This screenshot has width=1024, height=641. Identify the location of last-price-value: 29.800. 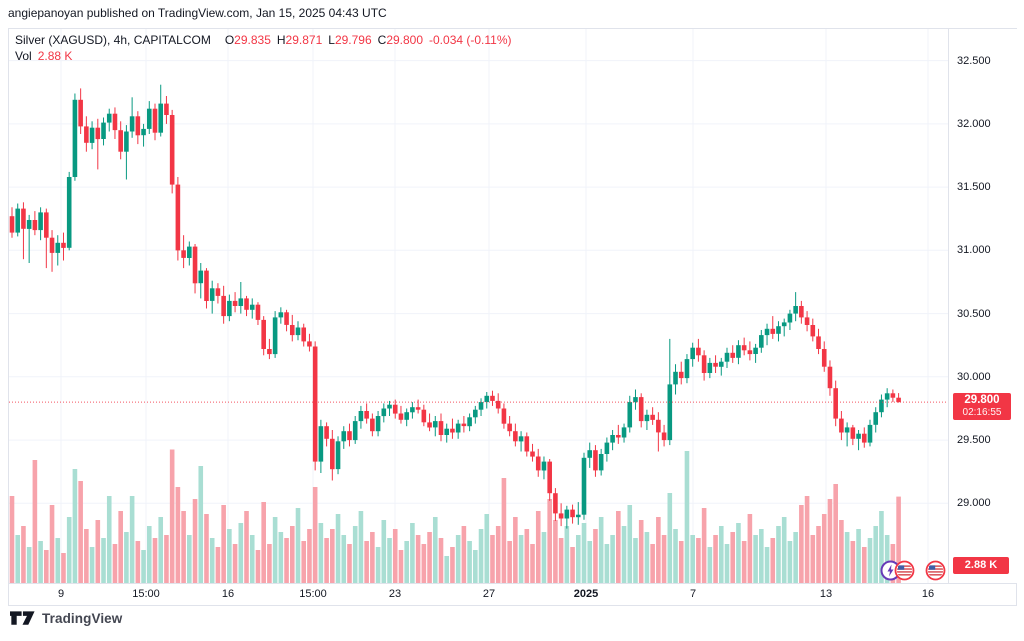
(982, 400).